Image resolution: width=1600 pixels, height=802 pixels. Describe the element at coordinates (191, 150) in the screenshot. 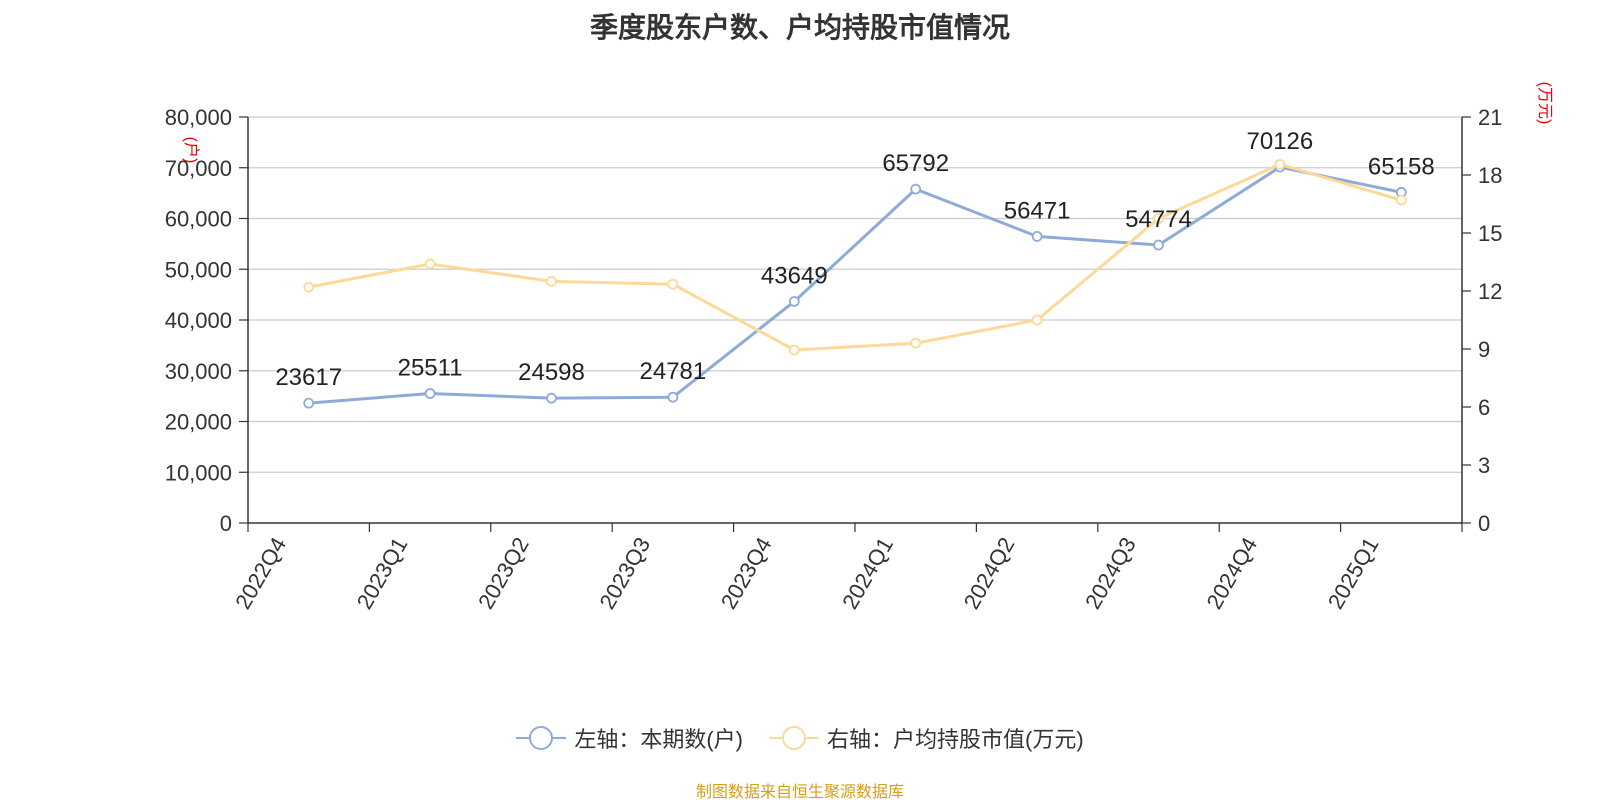

I see `left-axis-unit-label: (户)` at that location.